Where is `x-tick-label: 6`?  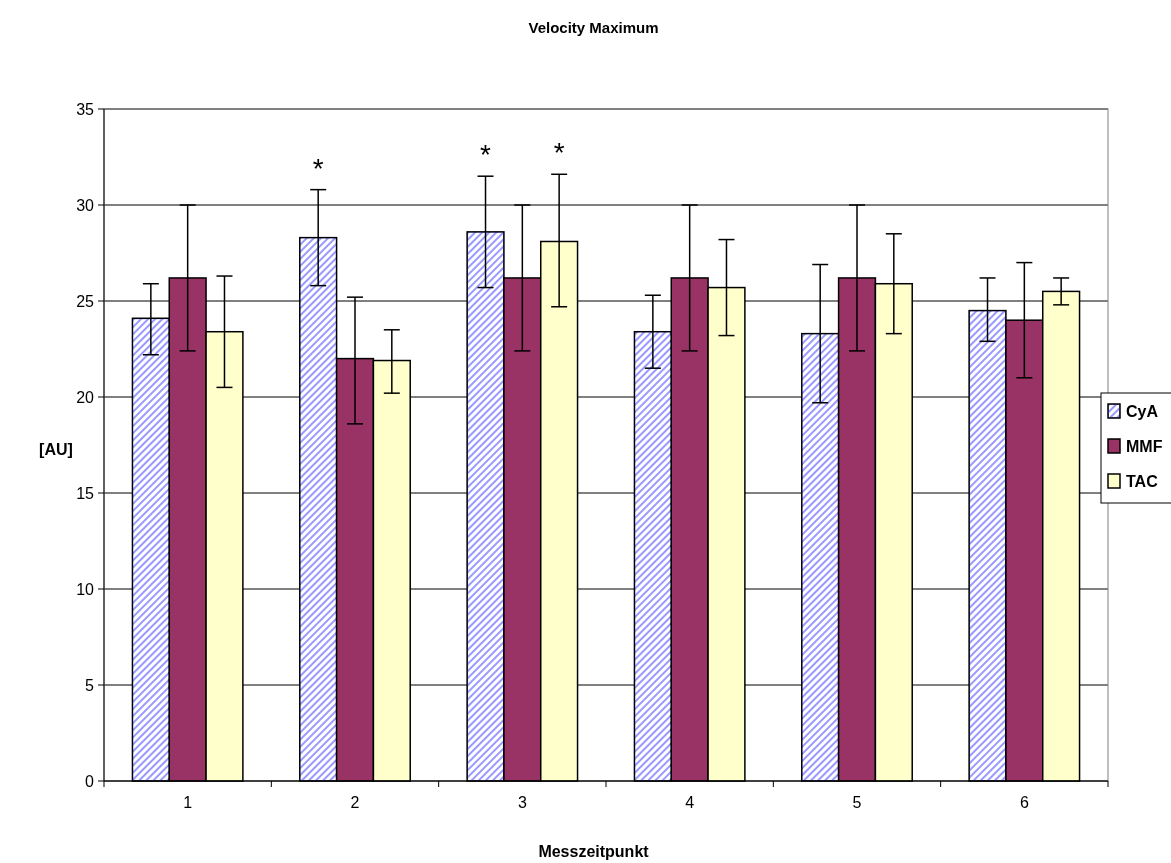
x-tick-label: 6 is located at coordinates (1024, 802).